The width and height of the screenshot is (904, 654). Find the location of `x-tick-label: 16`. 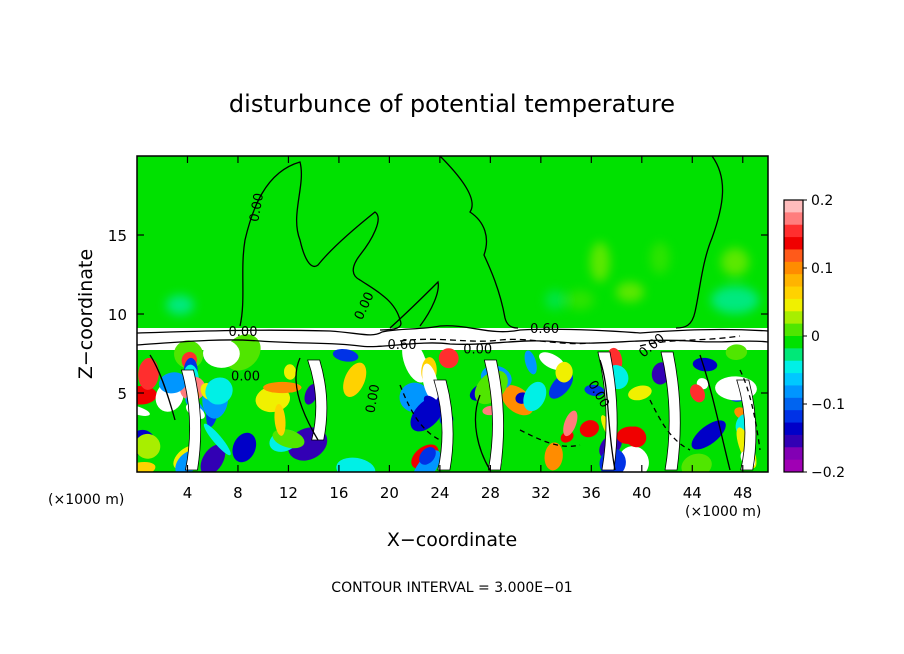

x-tick-label: 16 is located at coordinates (338, 493).